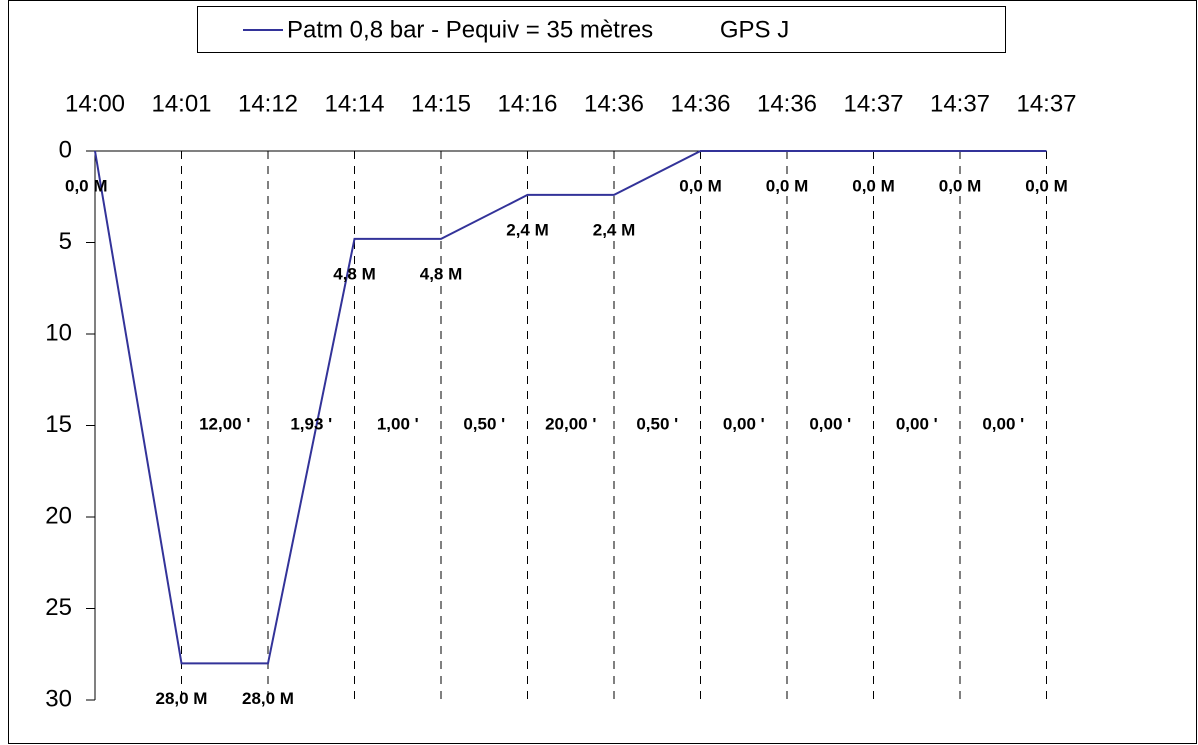 Image resolution: width=1198 pixels, height=745 pixels. What do you see at coordinates (538, 29) in the screenshot?
I see `legend-label: Patm 0,8 bar - Pequiv = 35 mètres GPS J` at bounding box center [538, 29].